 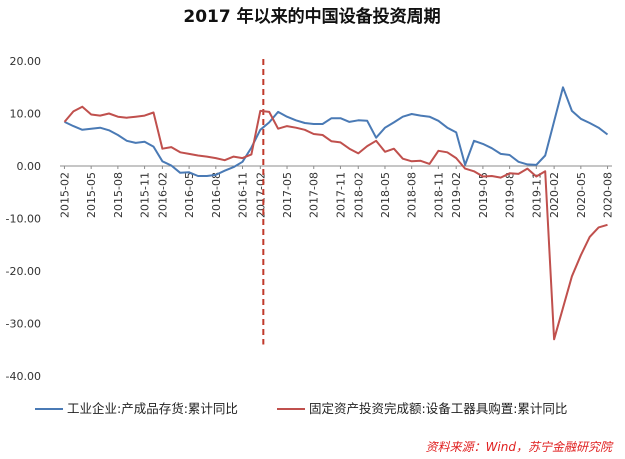 What do you see at coordinates (311, 16) in the screenshot?
I see `chart-title: 2017 年以来的中国设备投资周期` at bounding box center [311, 16].